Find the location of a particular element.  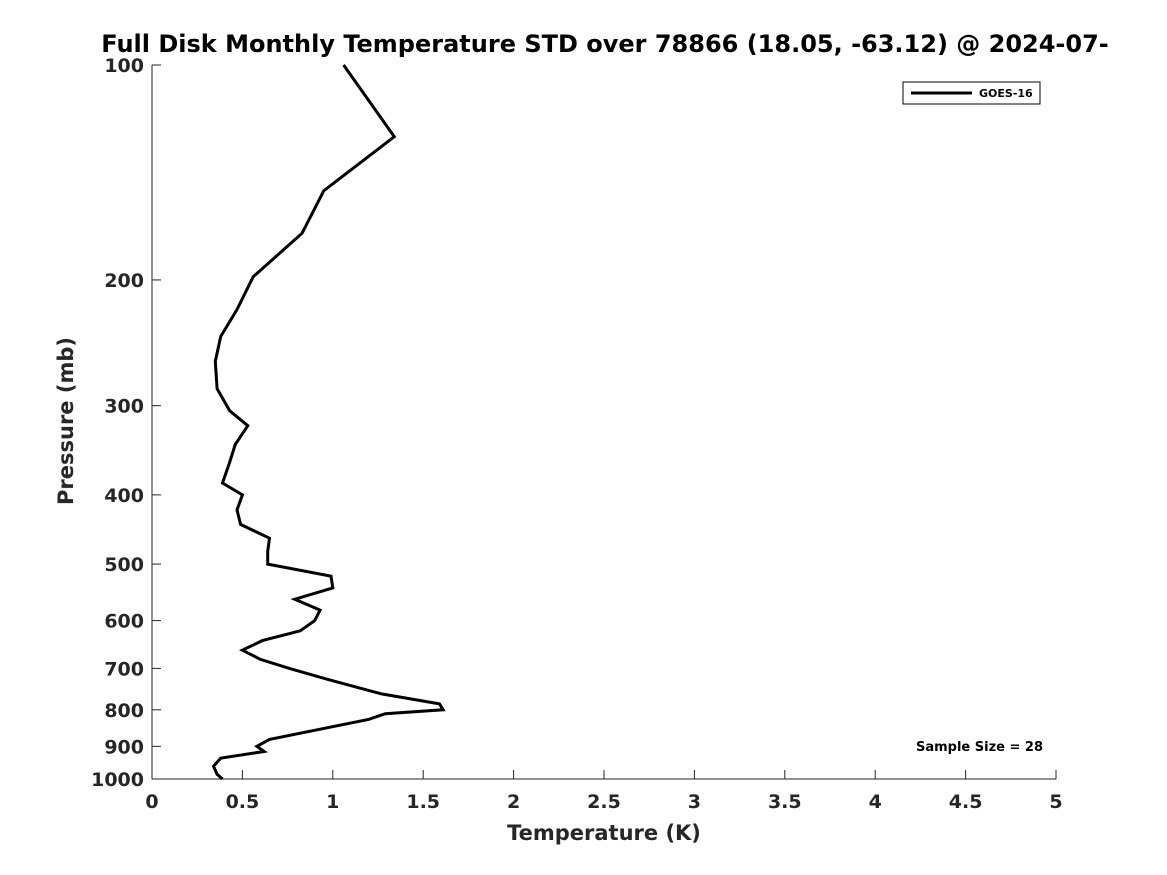

y-tick-label: 600 is located at coordinates (124, 622).